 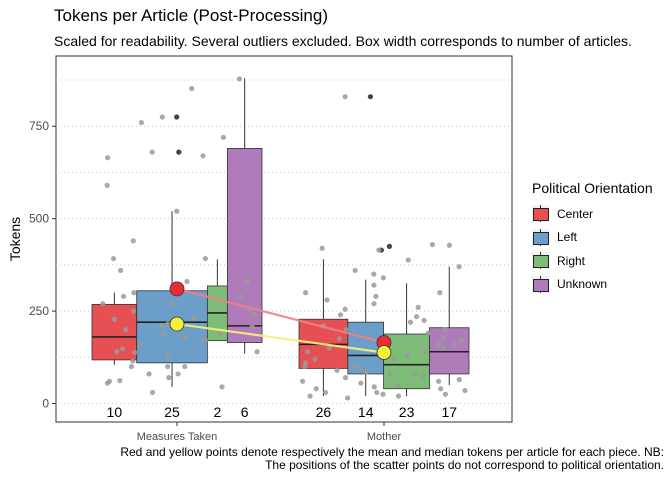 I want to click on legend-swatch-left, so click(x=541, y=238).